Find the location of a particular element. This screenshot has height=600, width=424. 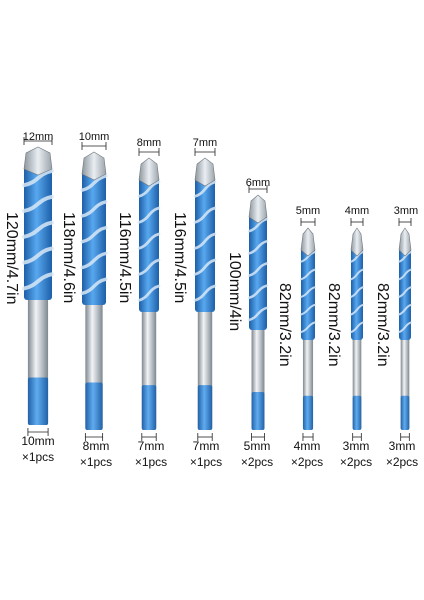

quantity-label-3: ×1pcs is located at coordinates (151, 462).